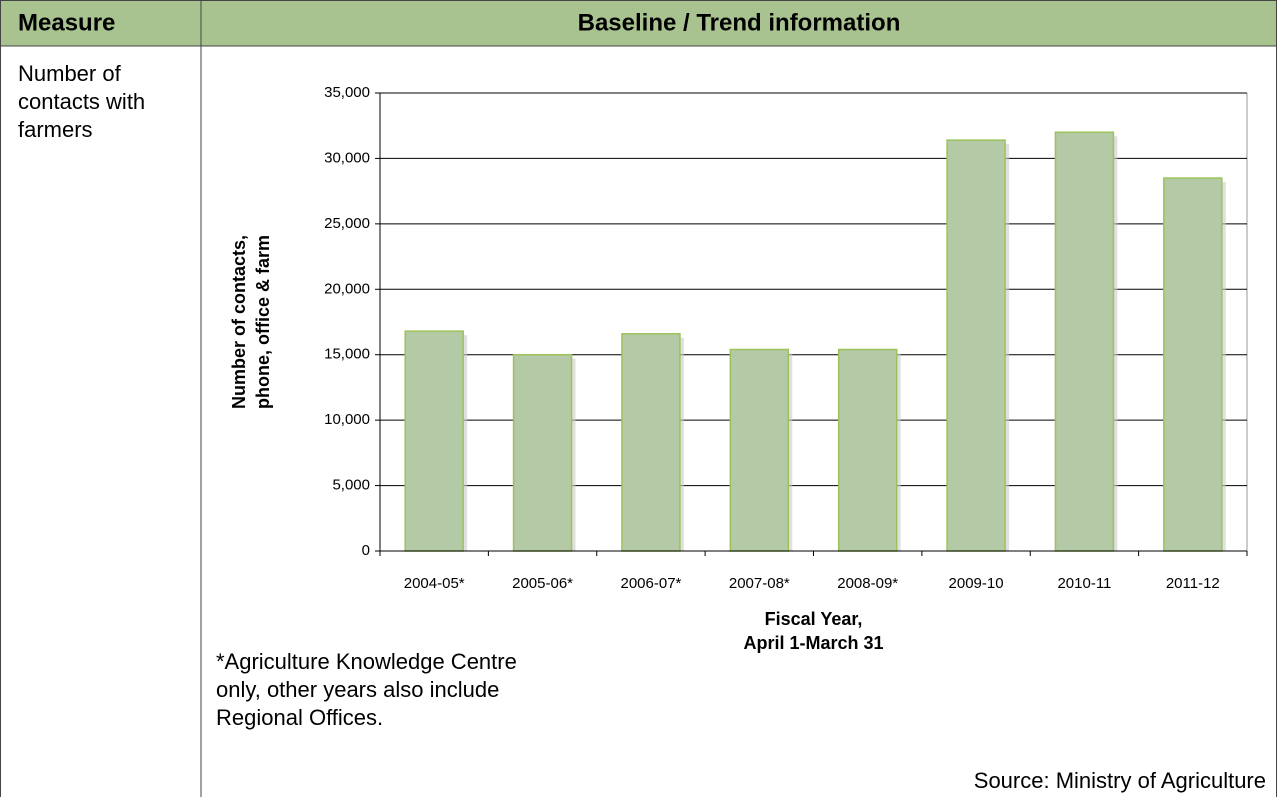 The height and width of the screenshot is (797, 1277). Describe the element at coordinates (366, 550) in the screenshot. I see `y-tick-label: 0` at that location.